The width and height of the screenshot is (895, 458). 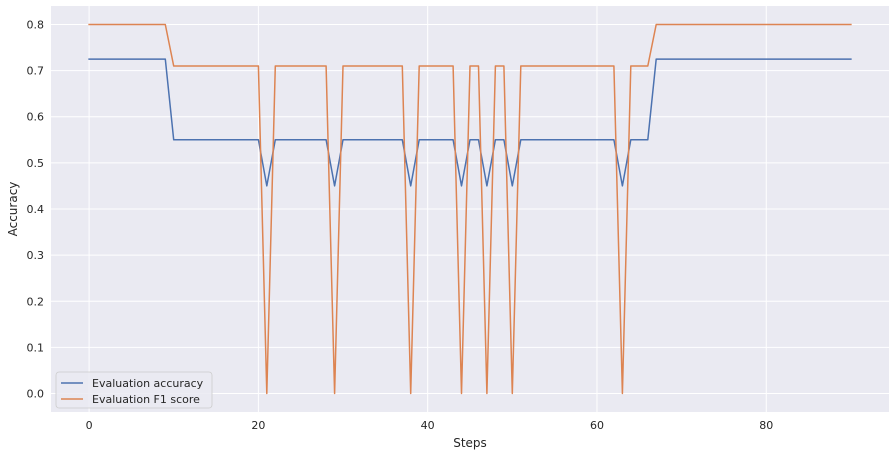 What do you see at coordinates (36, 394) in the screenshot?
I see `y-tick-label: 0.0` at bounding box center [36, 394].